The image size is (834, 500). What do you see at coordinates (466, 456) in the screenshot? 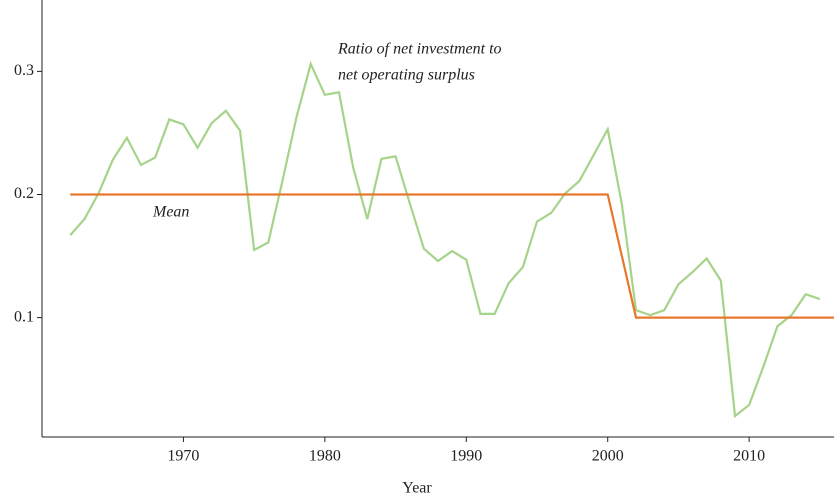
I see `x-tick-label: 1990` at bounding box center [466, 456].